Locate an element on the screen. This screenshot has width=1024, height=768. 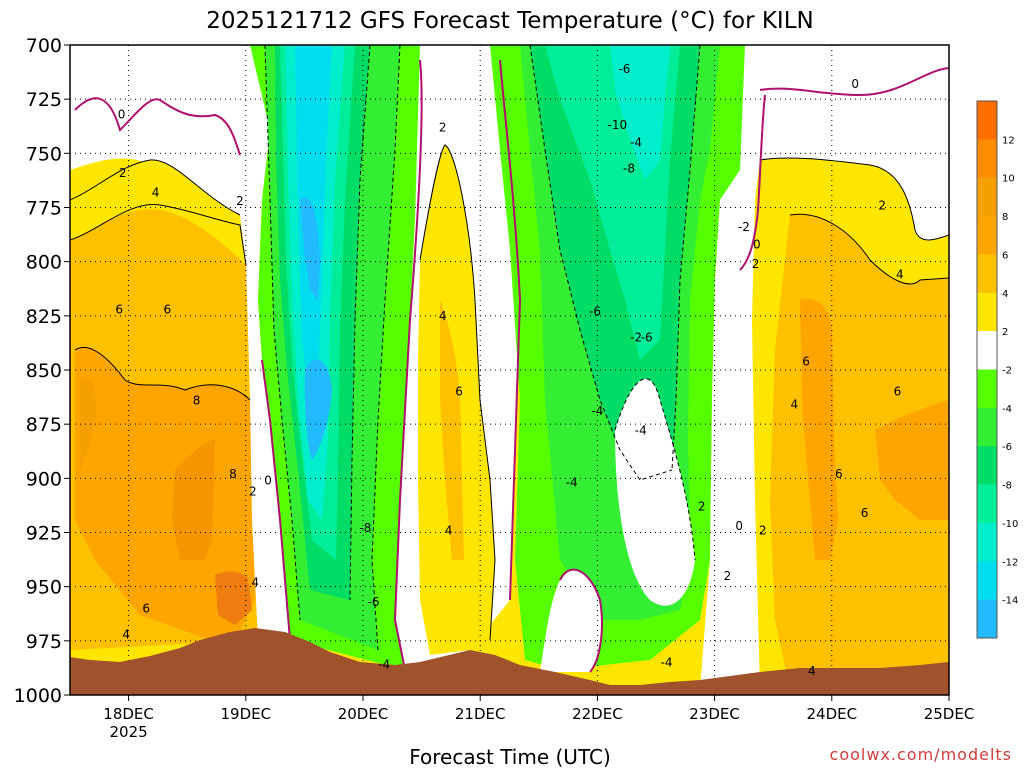
colorbar-label: 10 is located at coordinates (1008, 179).